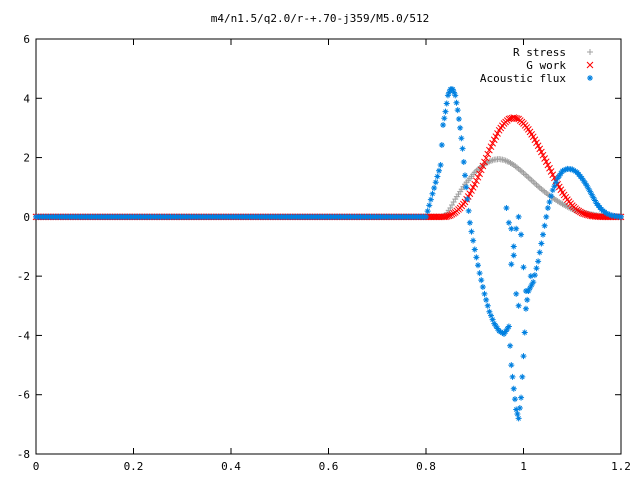 The width and height of the screenshot is (640, 480). Describe the element at coordinates (23, 395) in the screenshot. I see `y-tick-label: -6` at that location.